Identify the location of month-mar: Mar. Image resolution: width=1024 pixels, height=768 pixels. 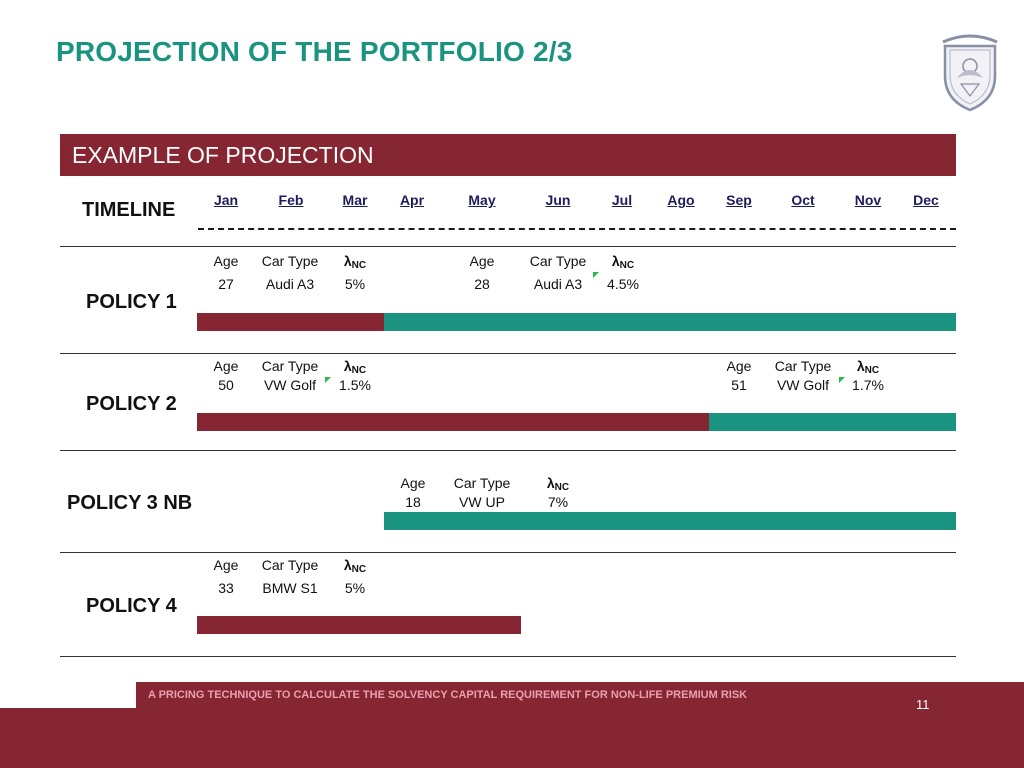
(355, 200).